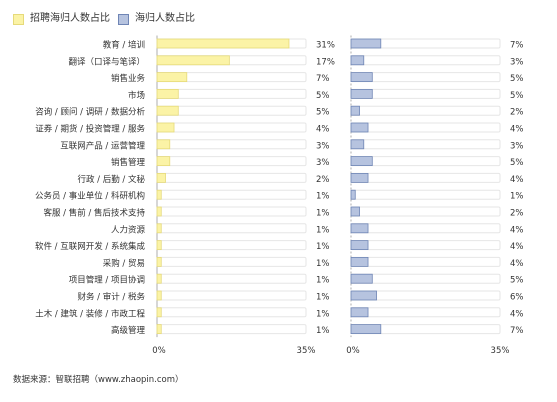  I want to click on category-label: 教育 / 培训, so click(124, 45).